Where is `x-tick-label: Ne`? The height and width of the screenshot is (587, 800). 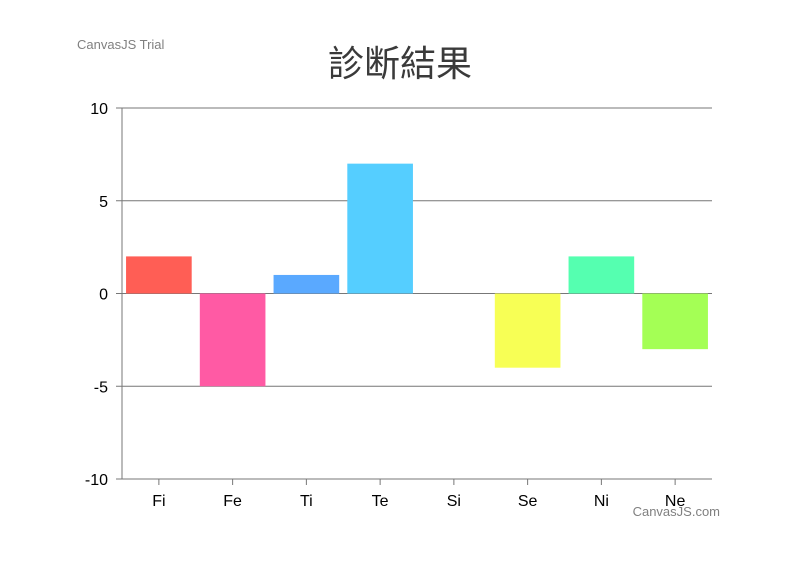 x-tick-label: Ne is located at coordinates (675, 501).